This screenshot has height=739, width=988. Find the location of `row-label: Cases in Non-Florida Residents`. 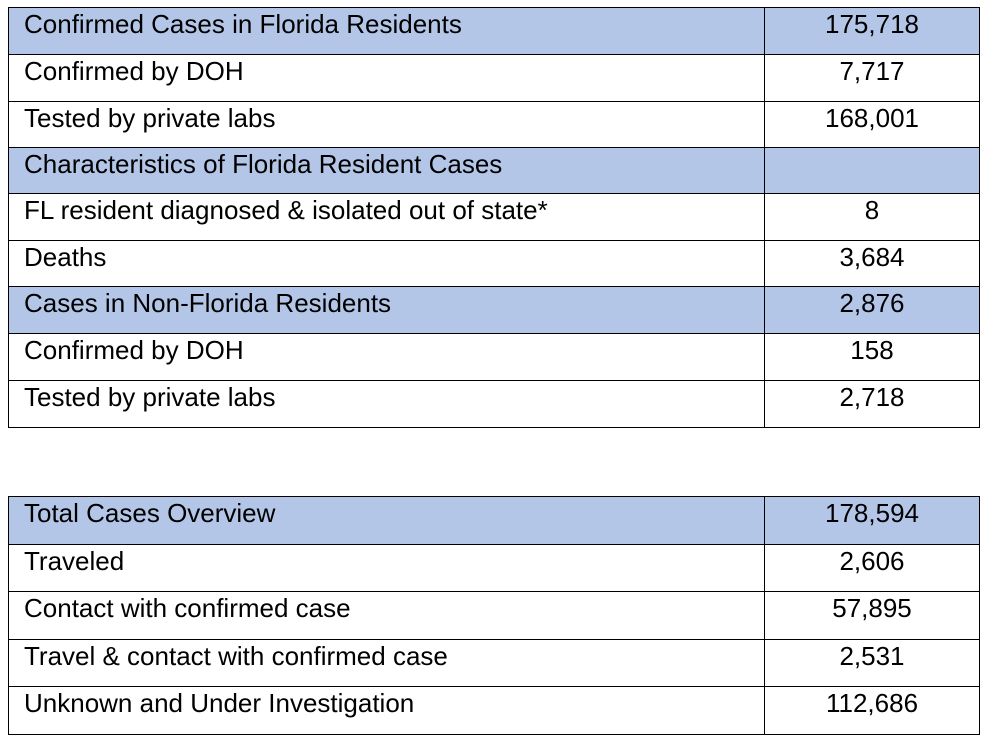

row-label: Cases in Non-Florida Residents is located at coordinates (386, 310).